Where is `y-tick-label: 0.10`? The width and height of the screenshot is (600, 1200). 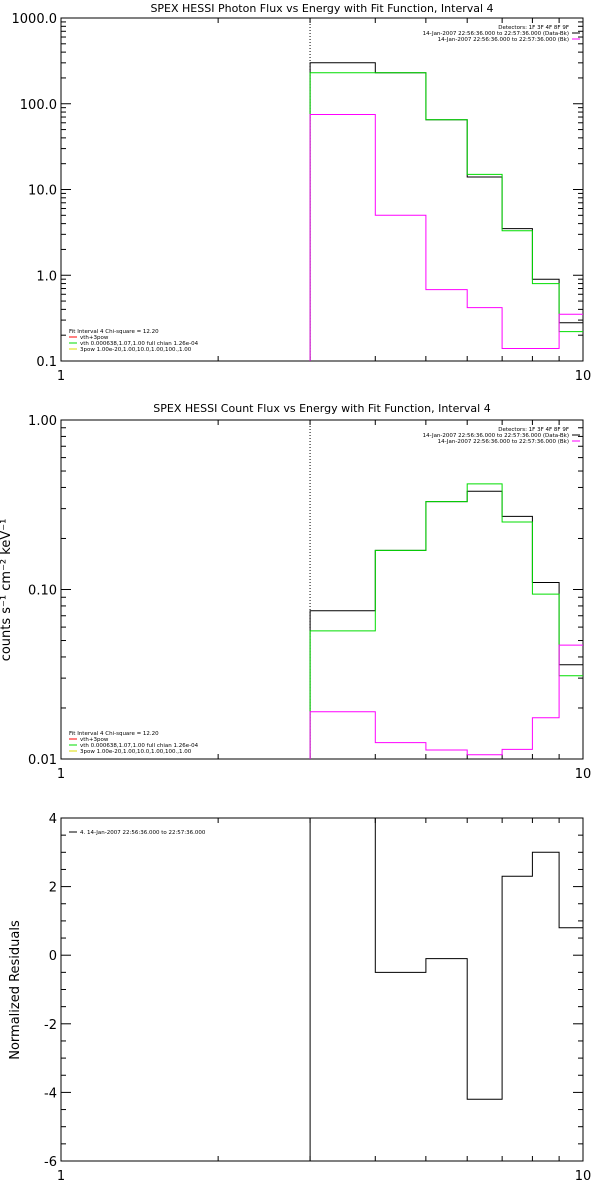
y-tick-label: 0.10 is located at coordinates (42, 591).